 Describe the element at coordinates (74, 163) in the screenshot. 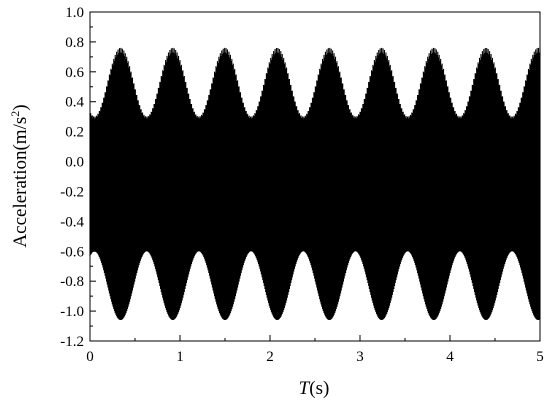

I see `y-tick-label: 0.0` at that location.